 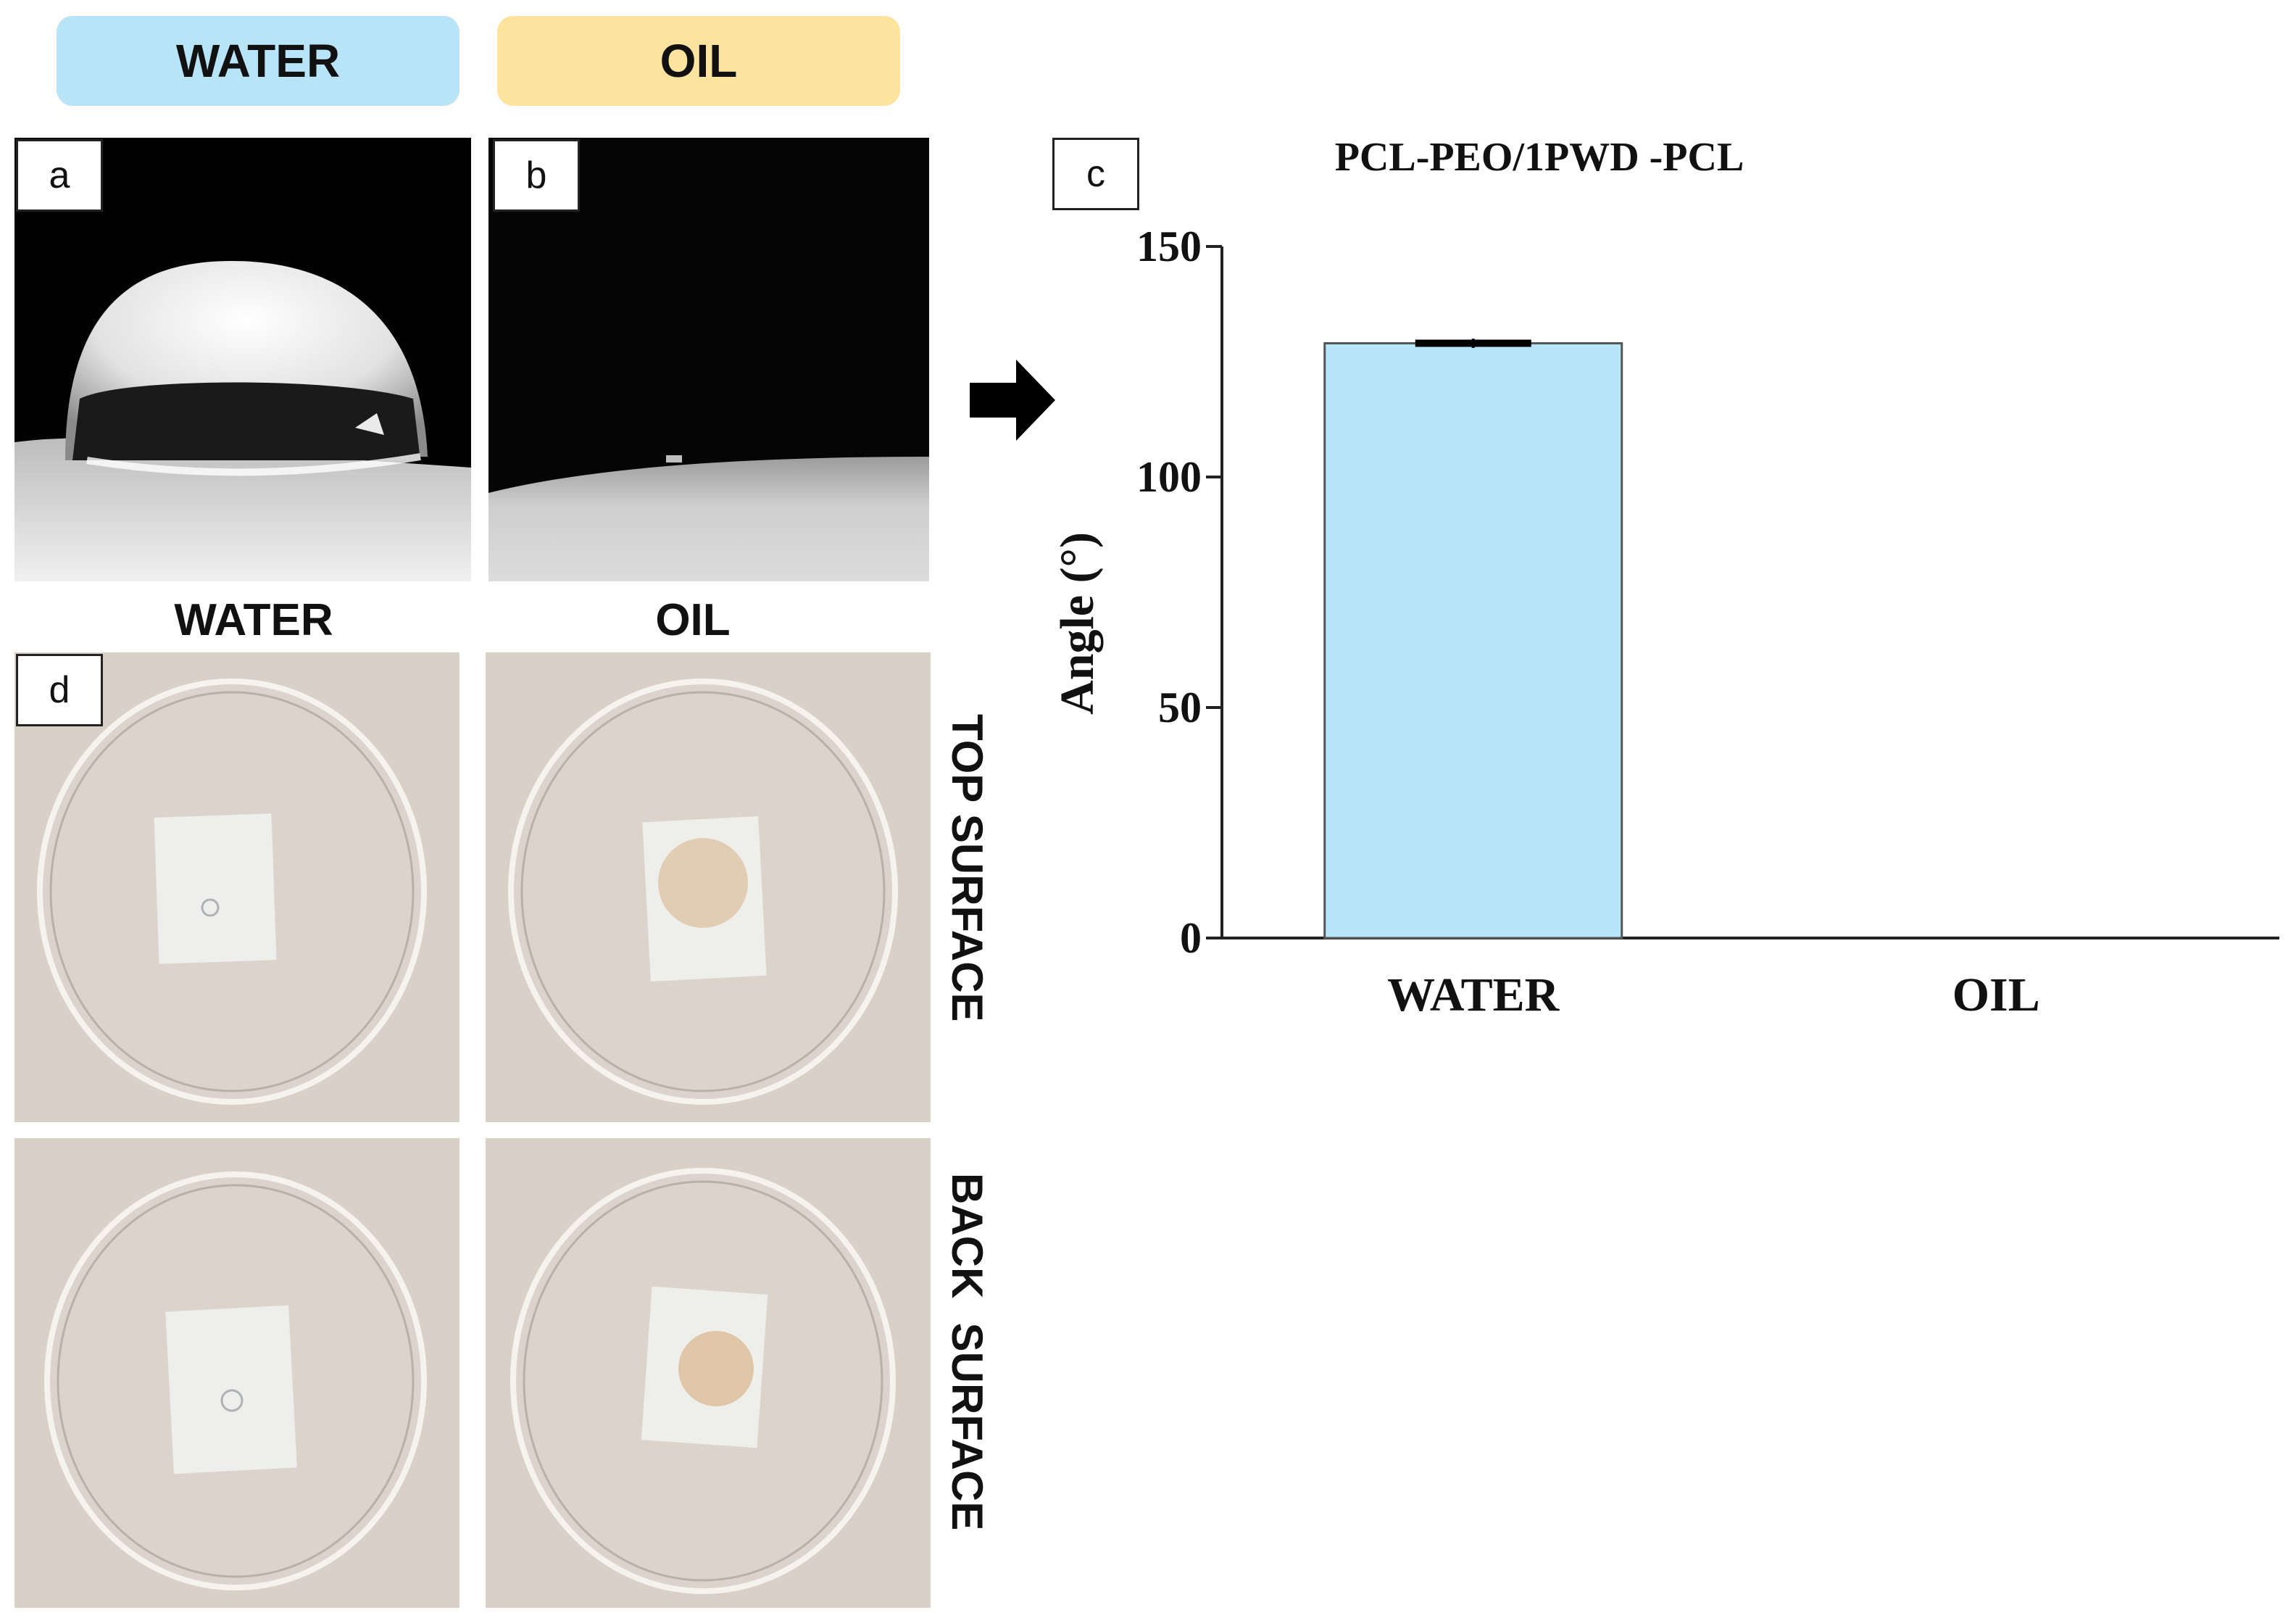 What do you see at coordinates (708, 887) in the screenshot?
I see `oil-top-surface-photo` at bounding box center [708, 887].